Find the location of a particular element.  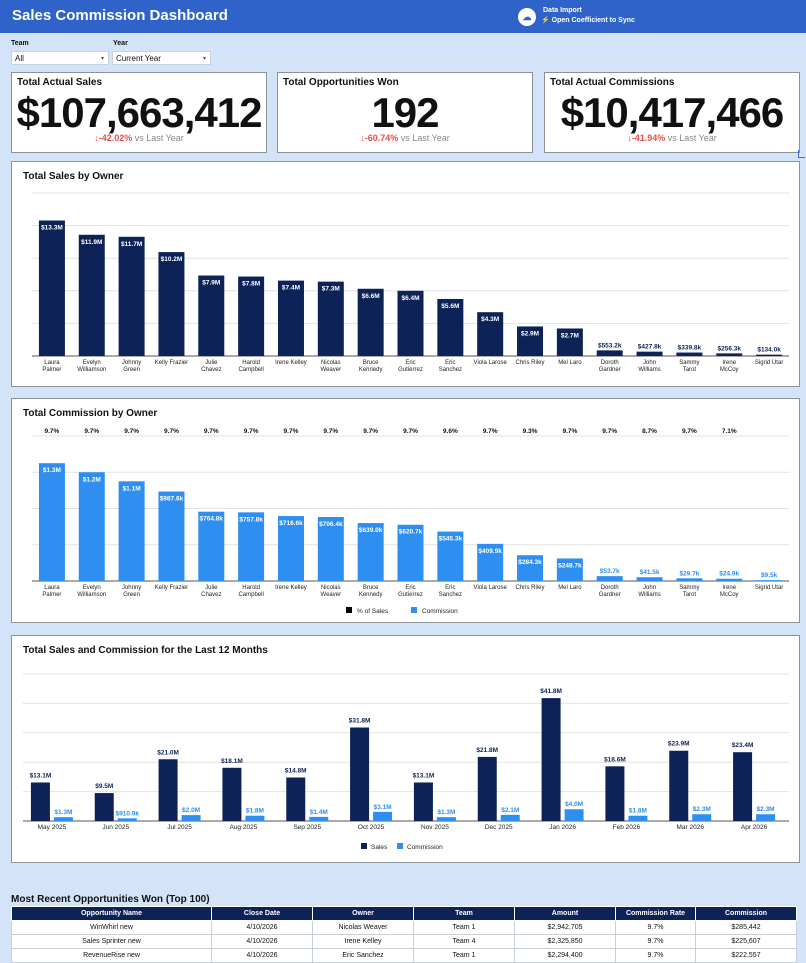

data-label: $1.1M is located at coordinates (132, 488).